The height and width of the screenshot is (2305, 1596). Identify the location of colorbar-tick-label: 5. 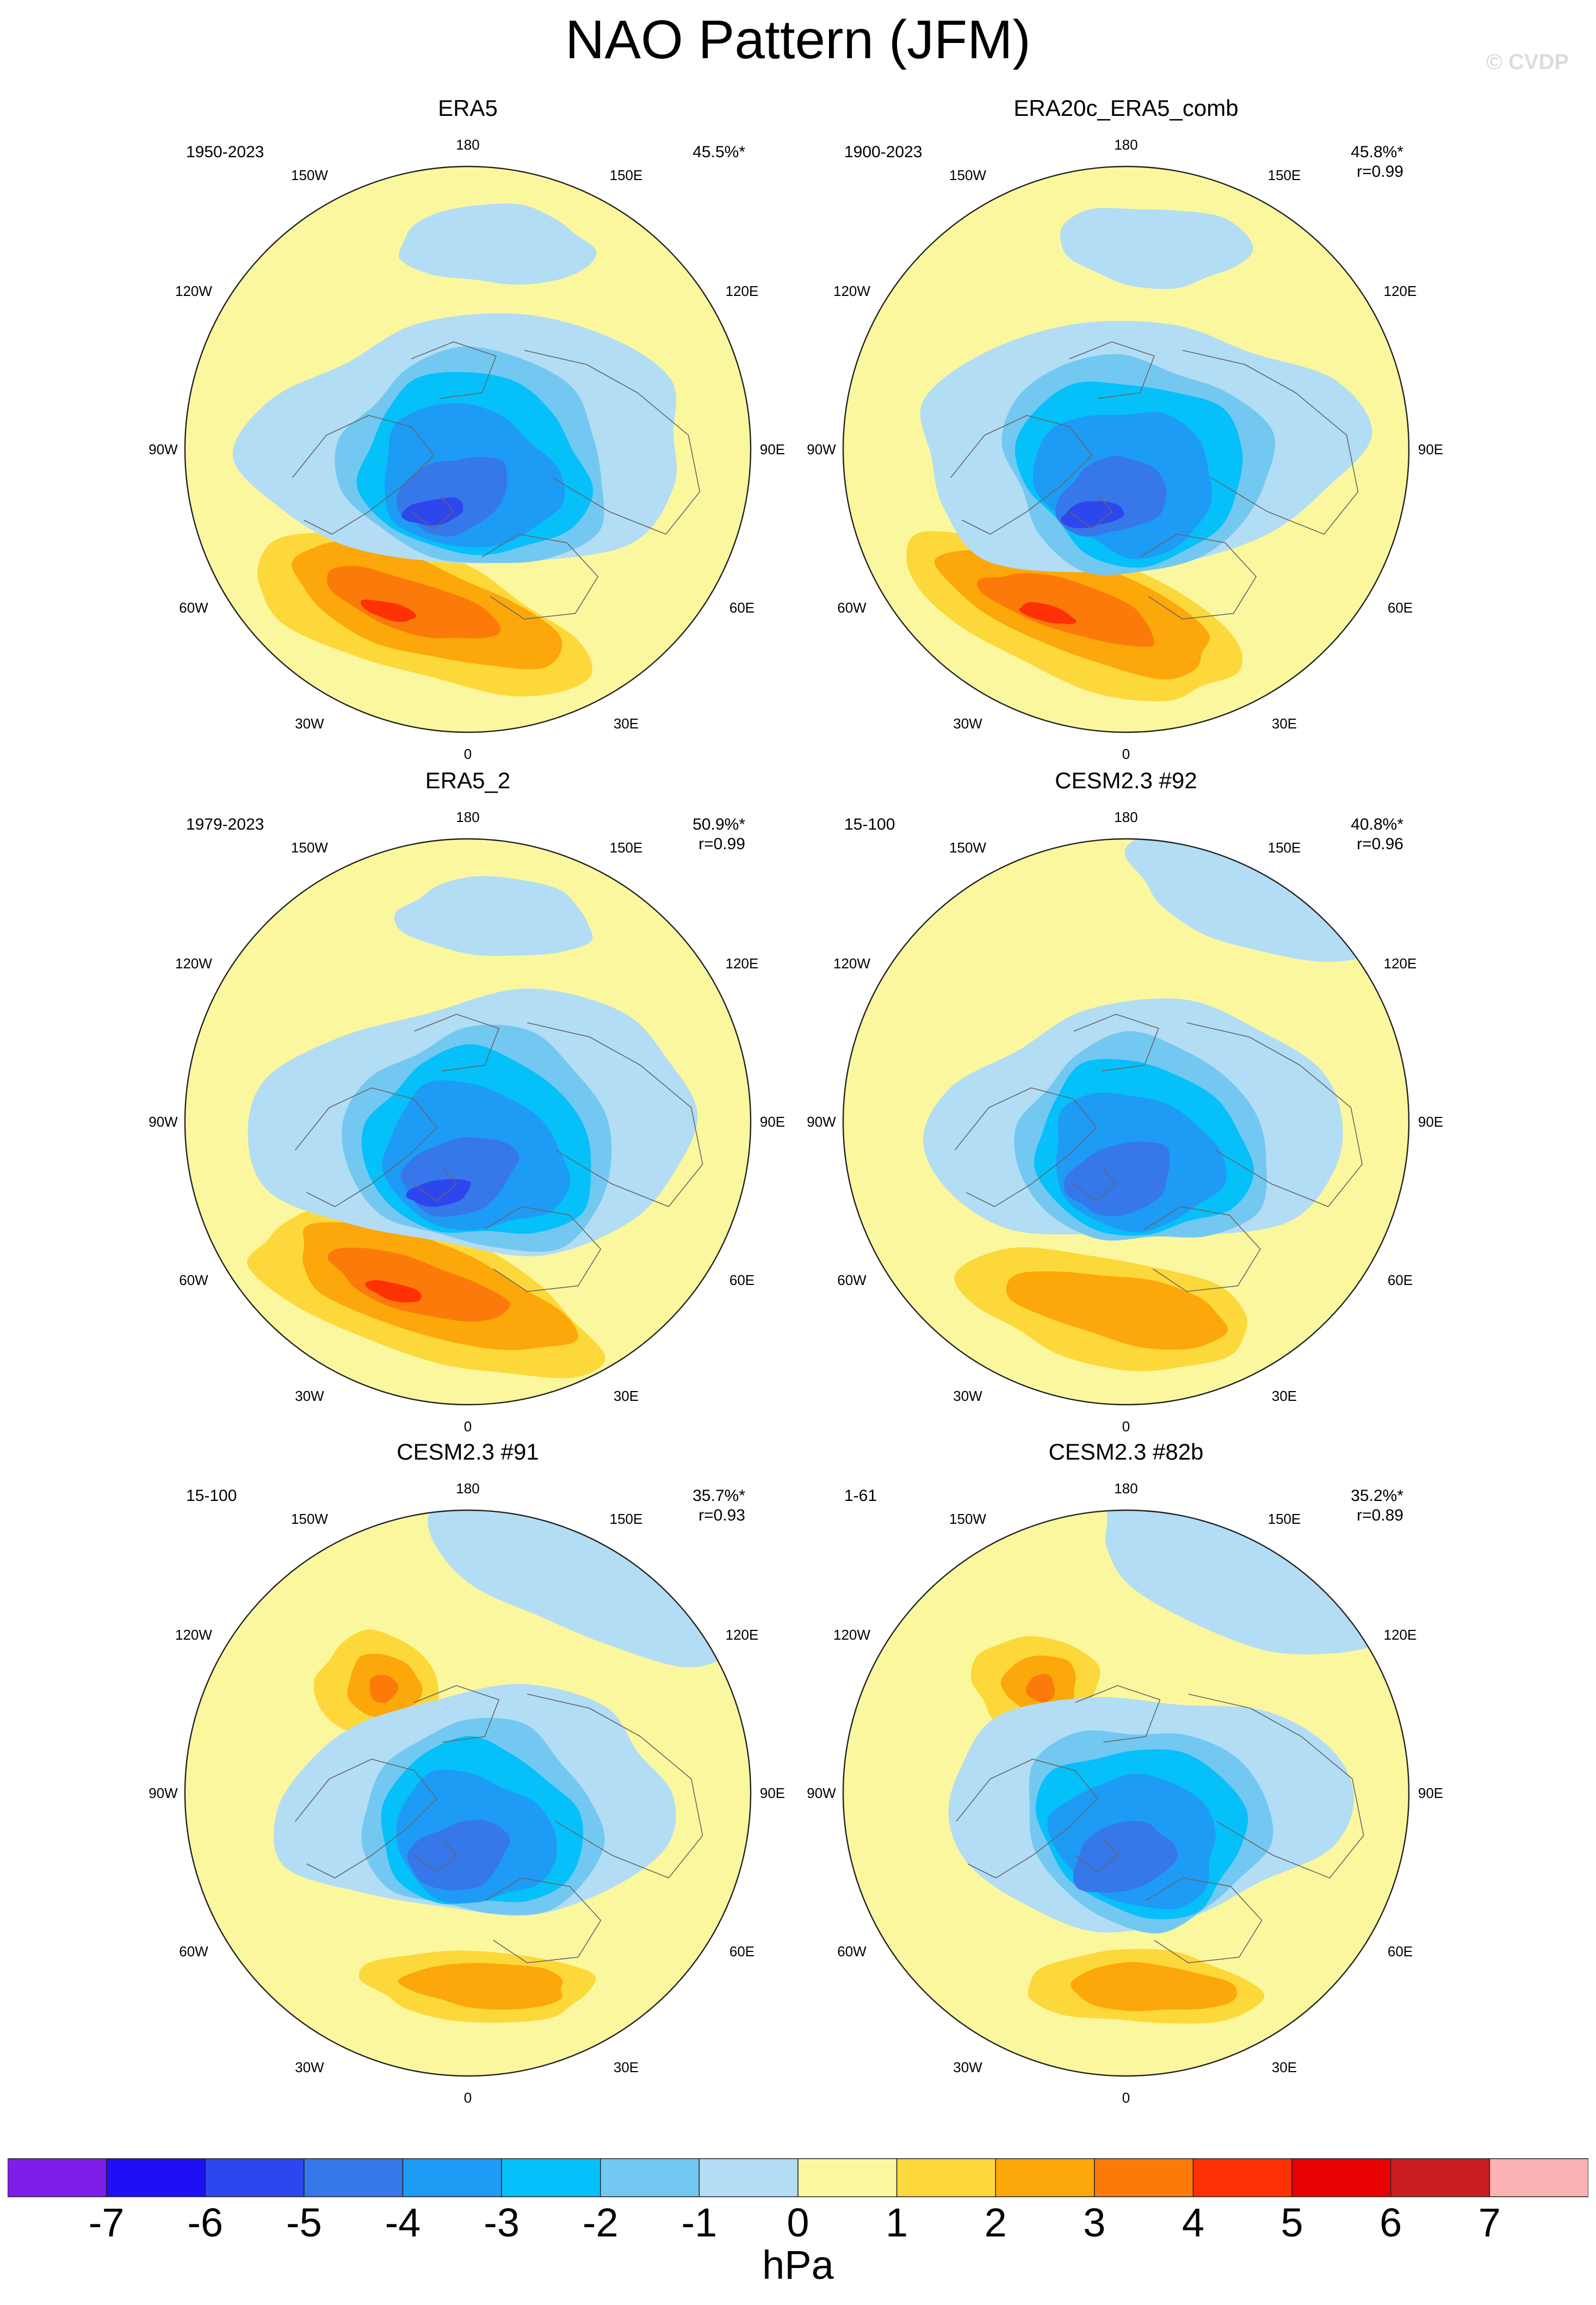
(1291, 2222).